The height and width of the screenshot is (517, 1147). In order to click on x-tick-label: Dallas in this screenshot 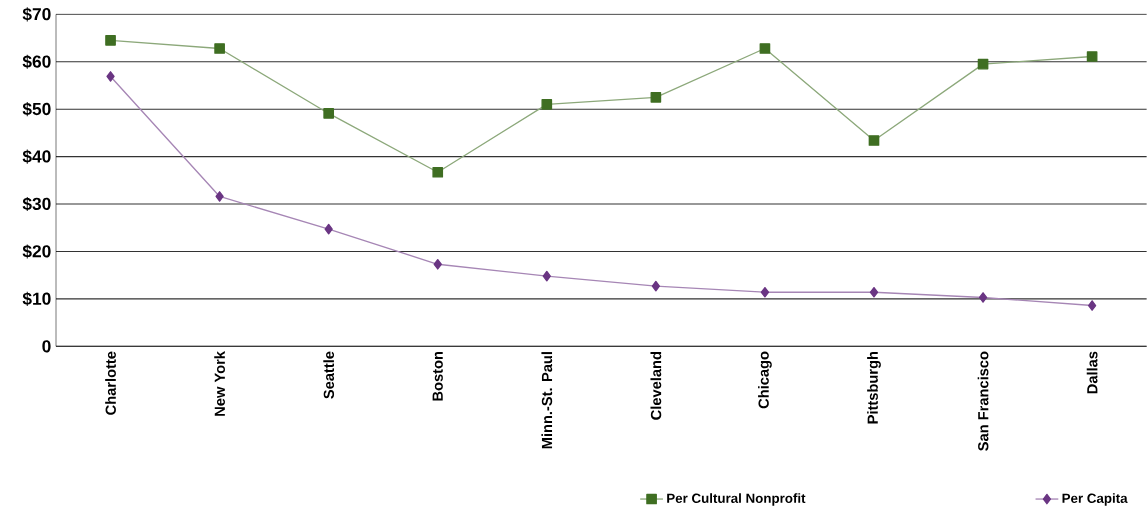, I will do `click(1092, 372)`.